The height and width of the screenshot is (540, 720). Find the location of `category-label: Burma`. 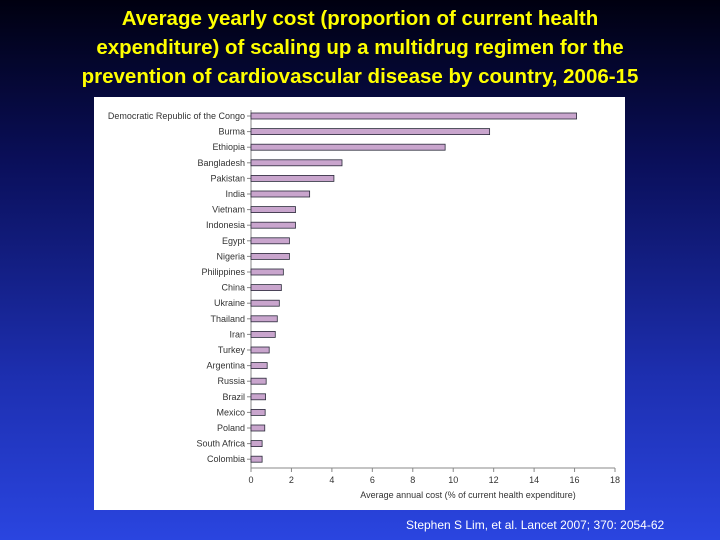

category-label: Burma is located at coordinates (231, 132).